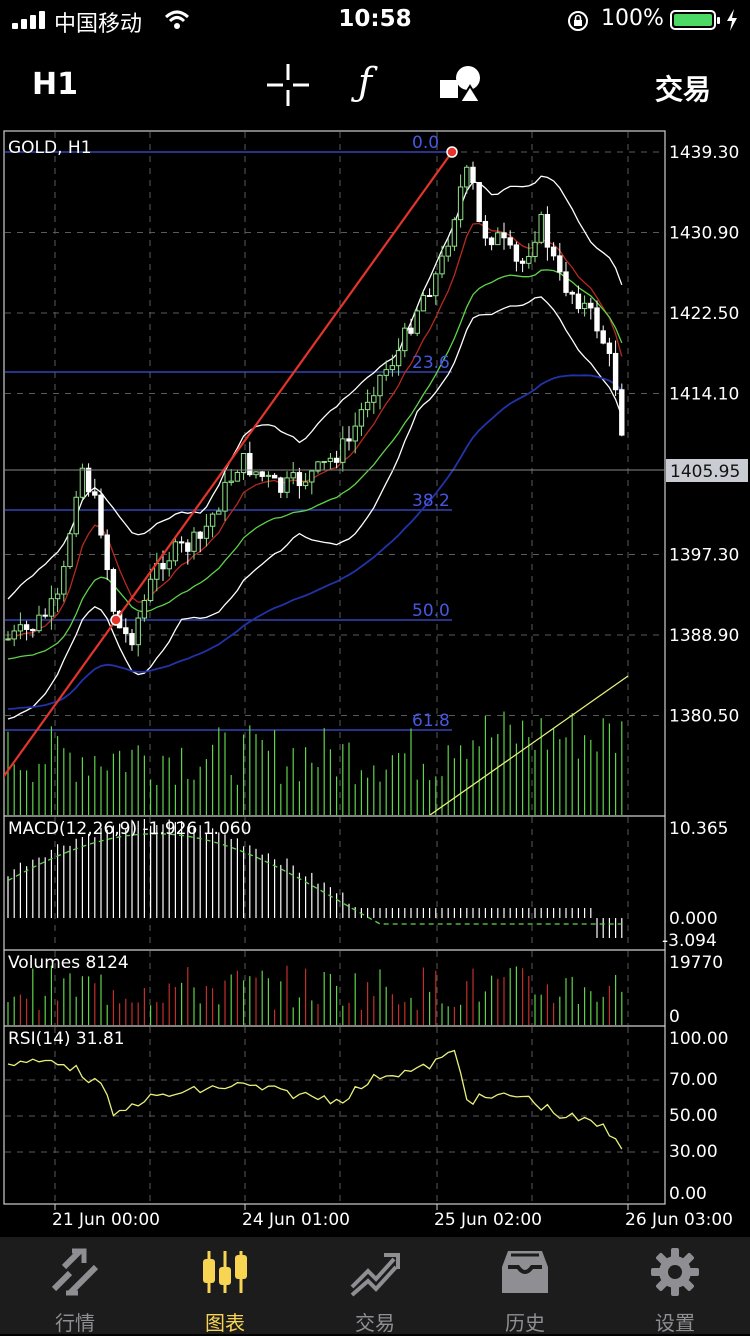 Image resolution: width=750 pixels, height=1336 pixels. I want to click on rsi-axis-label: 70.00, so click(693, 1080).